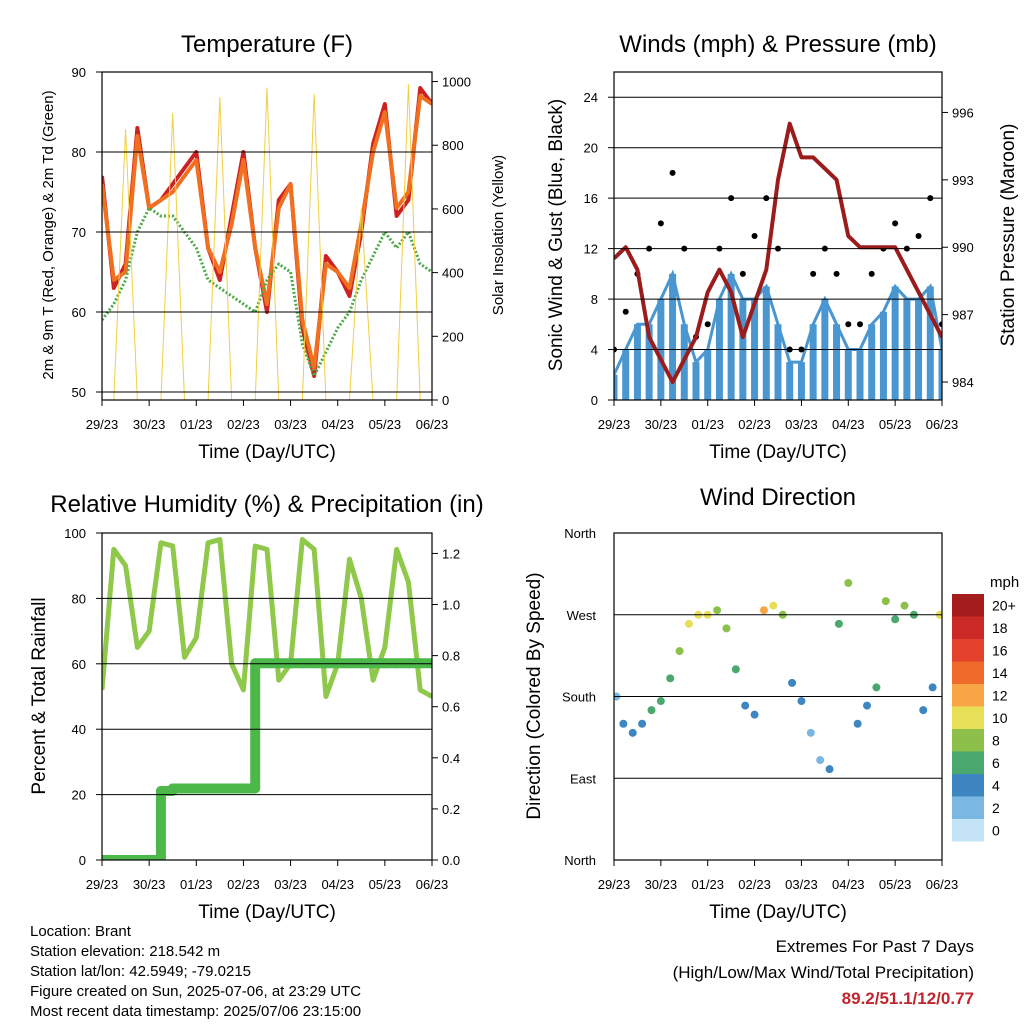  I want to click on direction-title: Wind Direction, so click(778, 497).